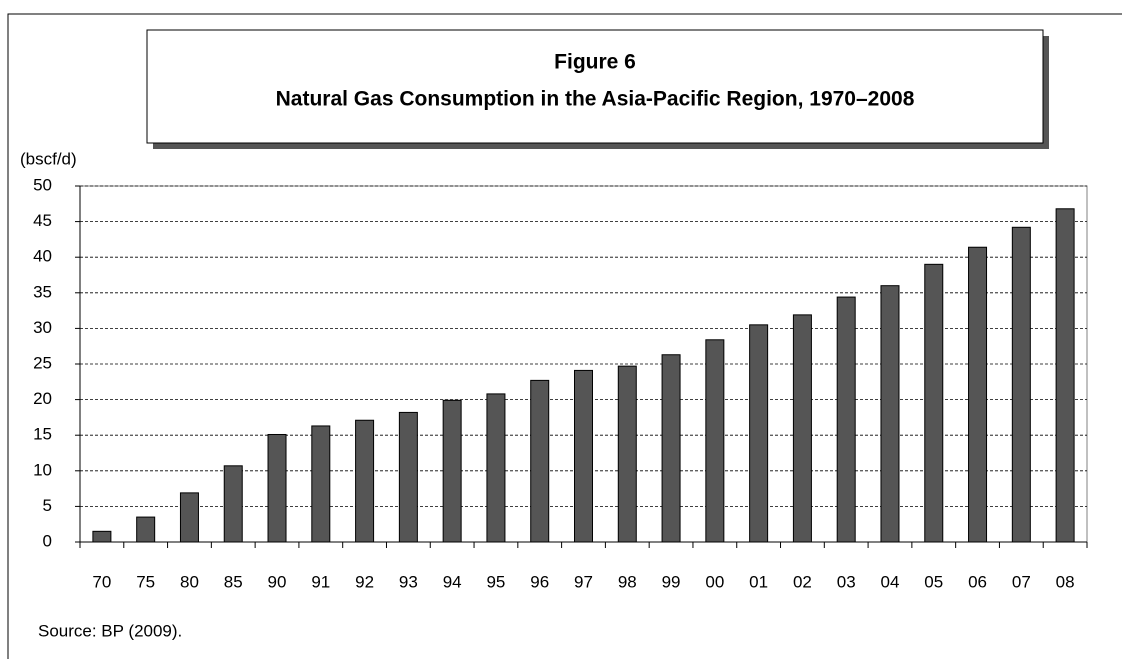  I want to click on y-tick-label: 25, so click(42, 362).